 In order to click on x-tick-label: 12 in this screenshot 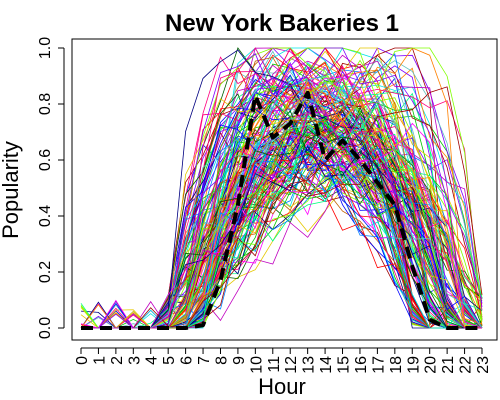, I will do `click(291, 365)`.